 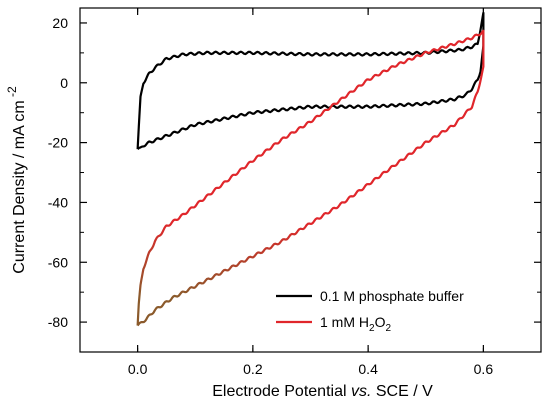 What do you see at coordinates (322, 391) in the screenshot?
I see `x-axis-title: Electrode Potential vs. SCE / V` at bounding box center [322, 391].